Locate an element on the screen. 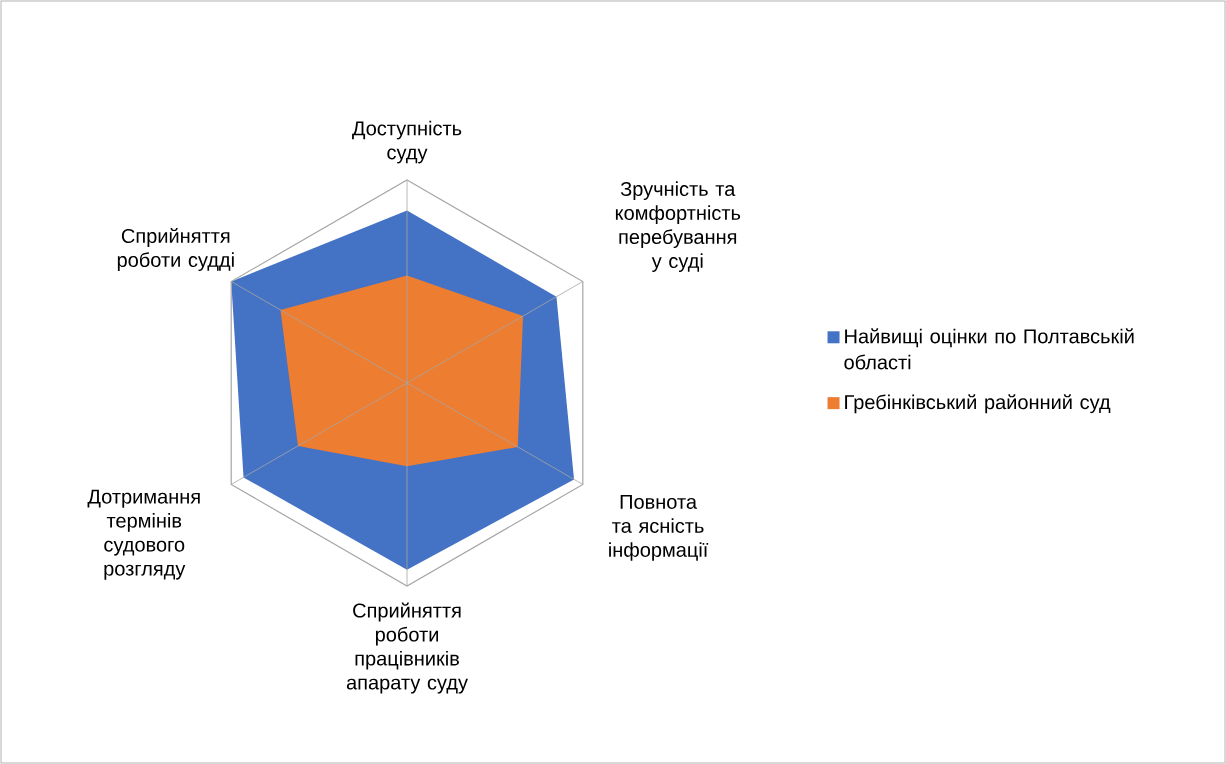 This screenshot has height=764, width=1226. spoke-label: Дотримання термінів судового розгляду is located at coordinates (143, 534).